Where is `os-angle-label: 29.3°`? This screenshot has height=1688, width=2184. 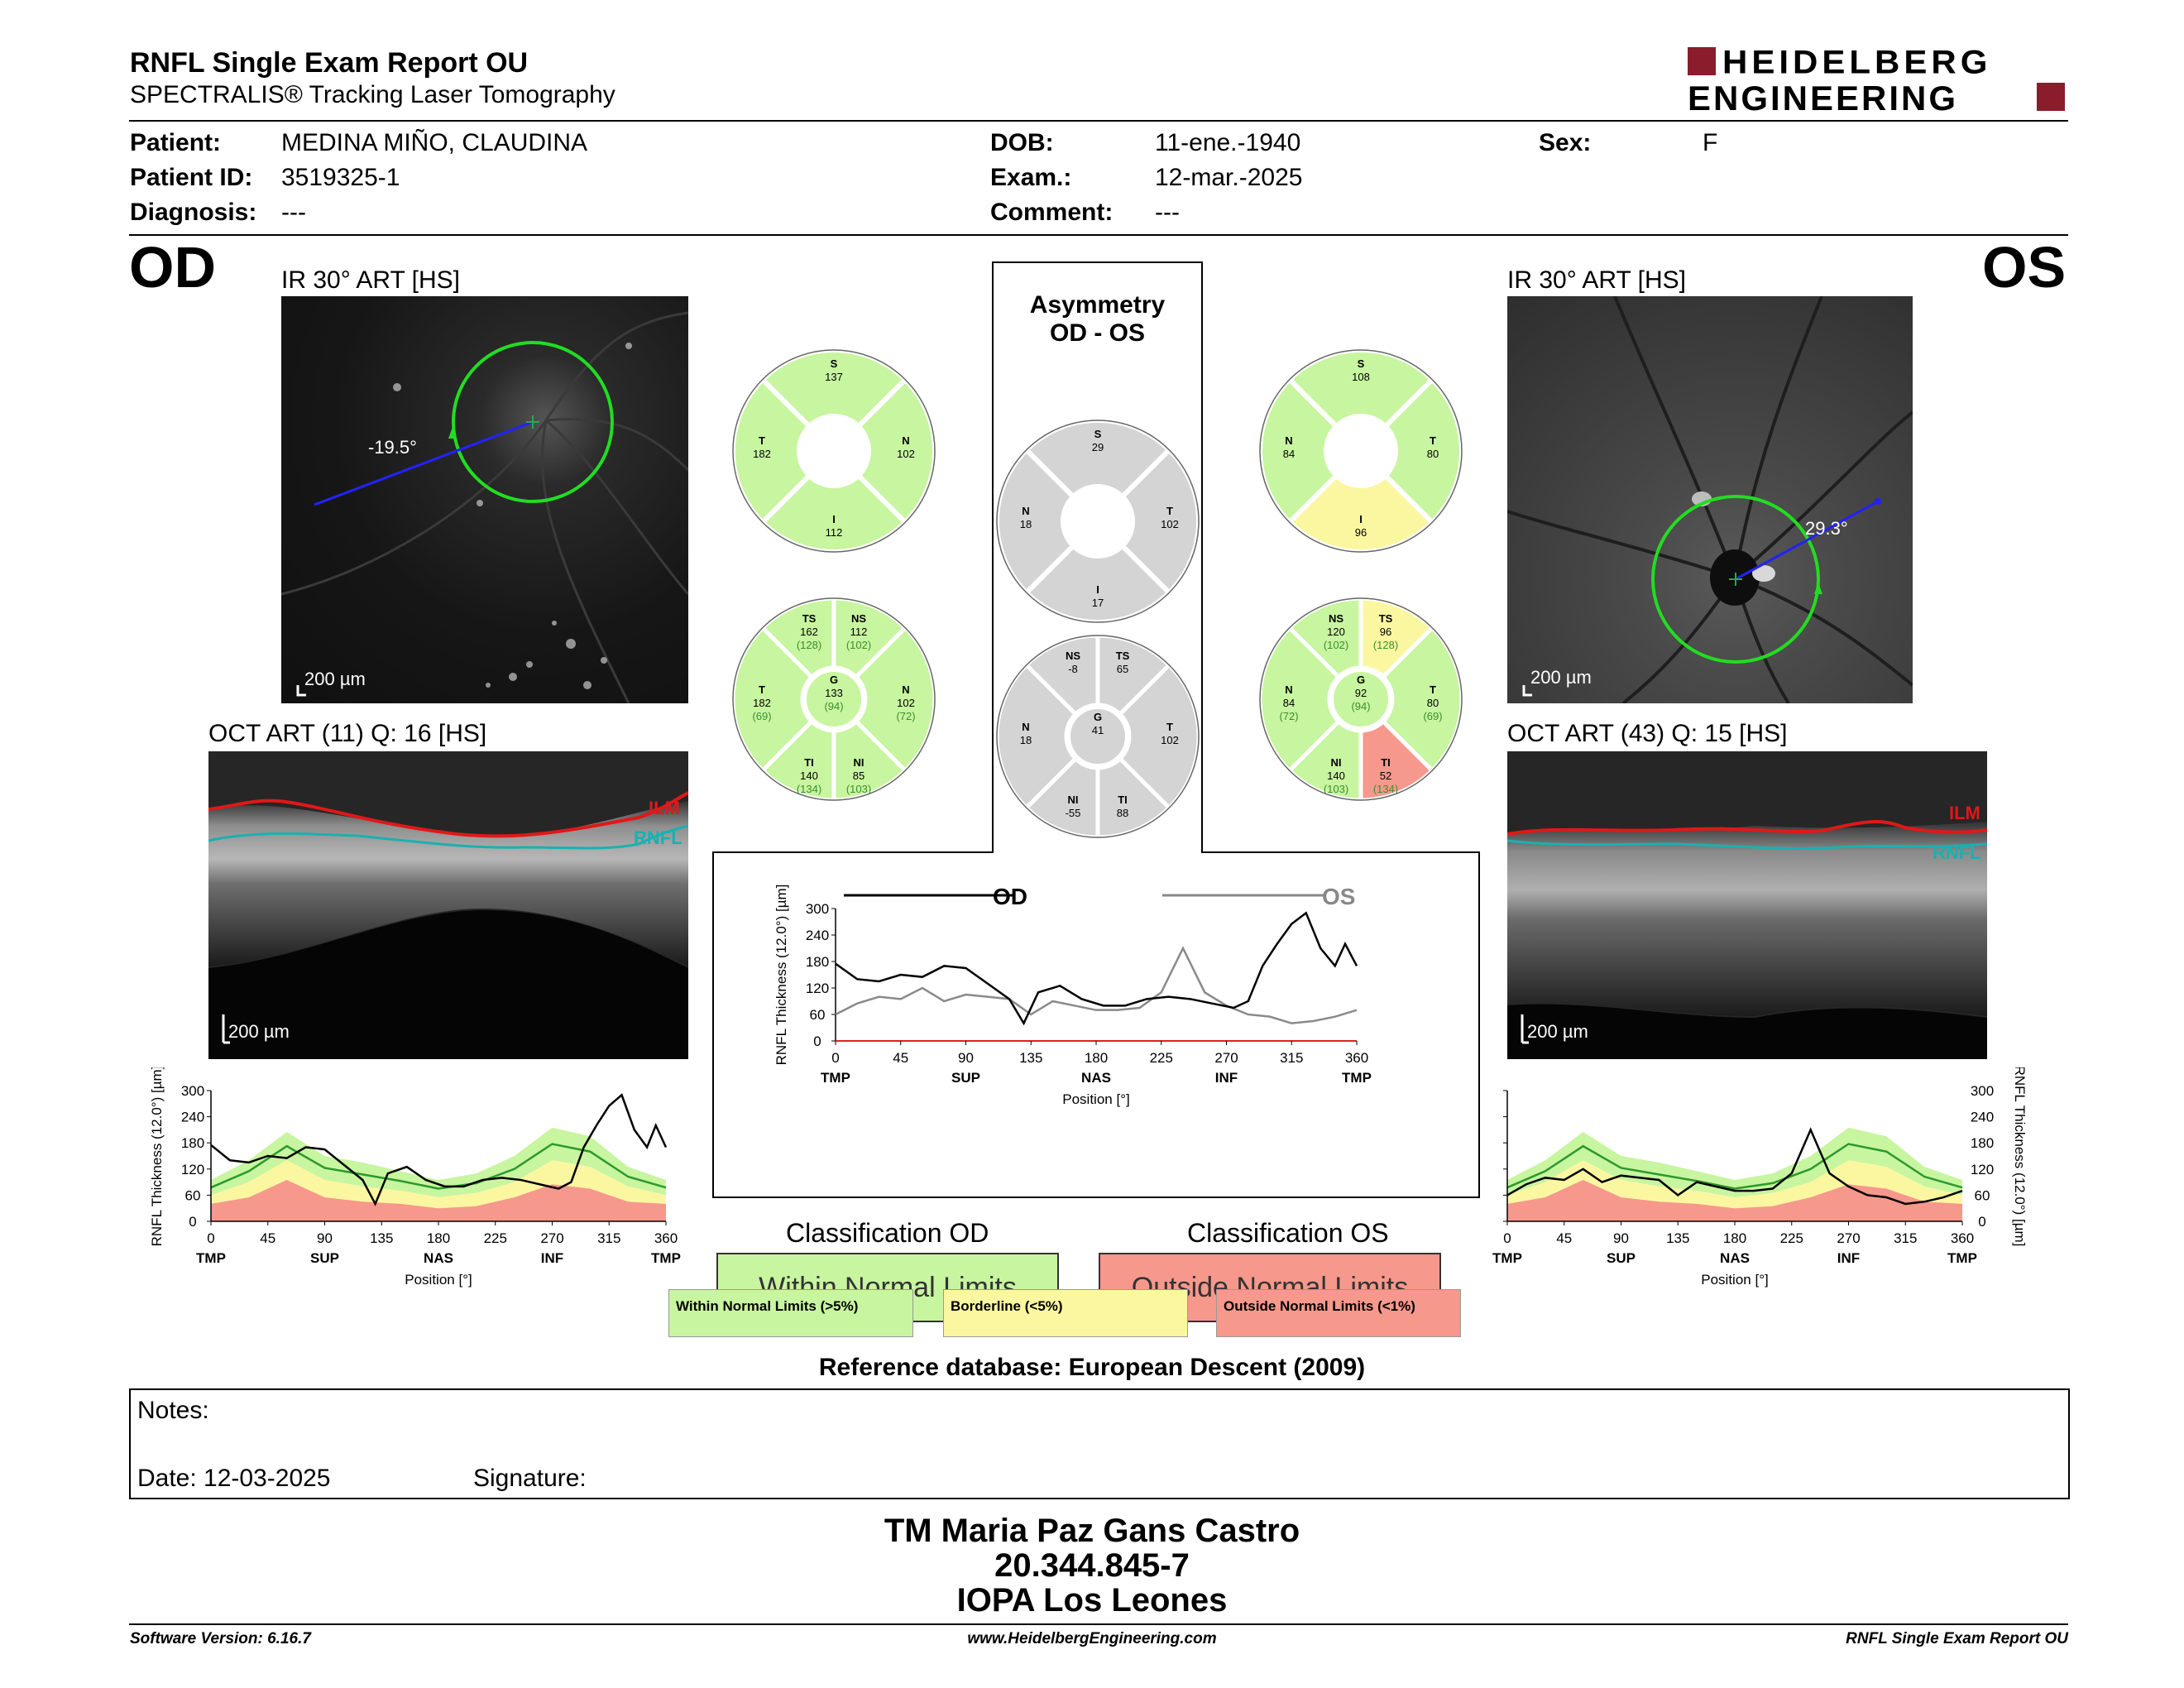
os-angle-label: 29.3° is located at coordinates (1826, 528).